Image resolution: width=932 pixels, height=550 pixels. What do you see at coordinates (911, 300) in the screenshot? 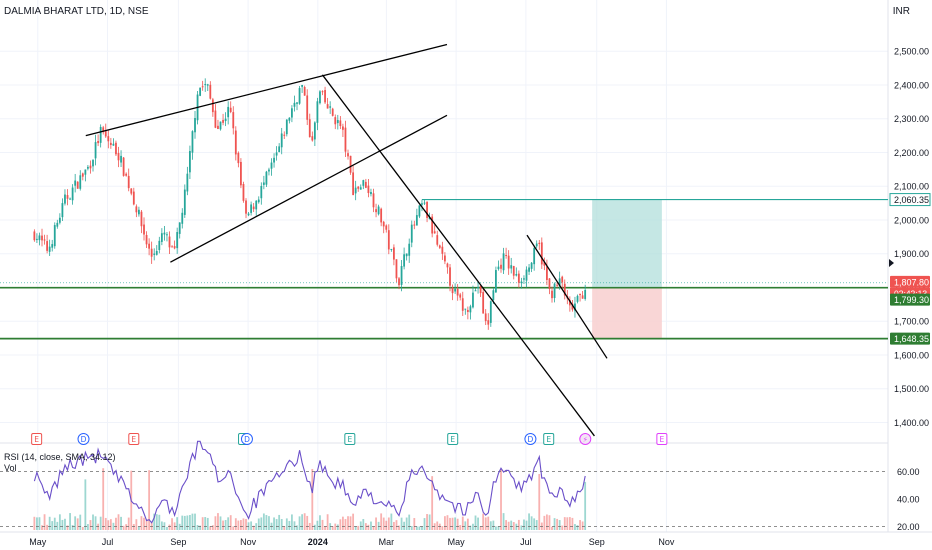
I see `entry-price-badge: 1,799.30` at bounding box center [911, 300].